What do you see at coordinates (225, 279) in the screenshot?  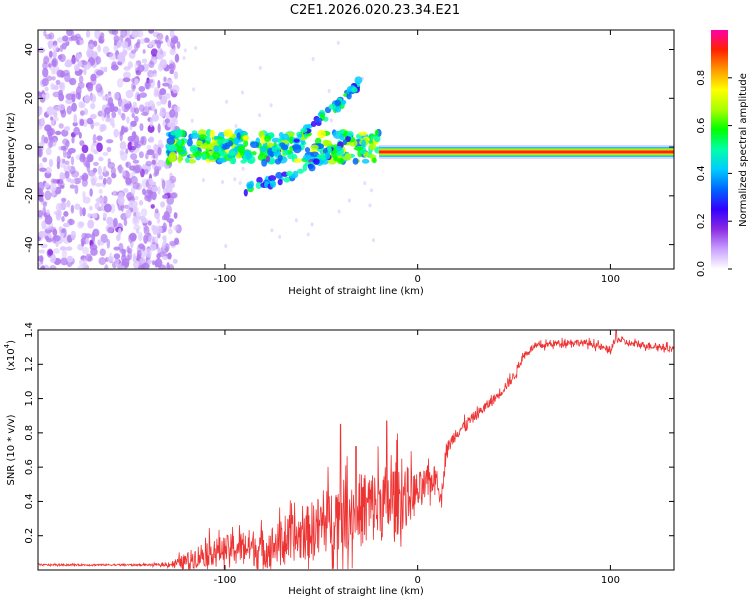 I see `spectrogram-x-tick-label: -100` at bounding box center [225, 279].